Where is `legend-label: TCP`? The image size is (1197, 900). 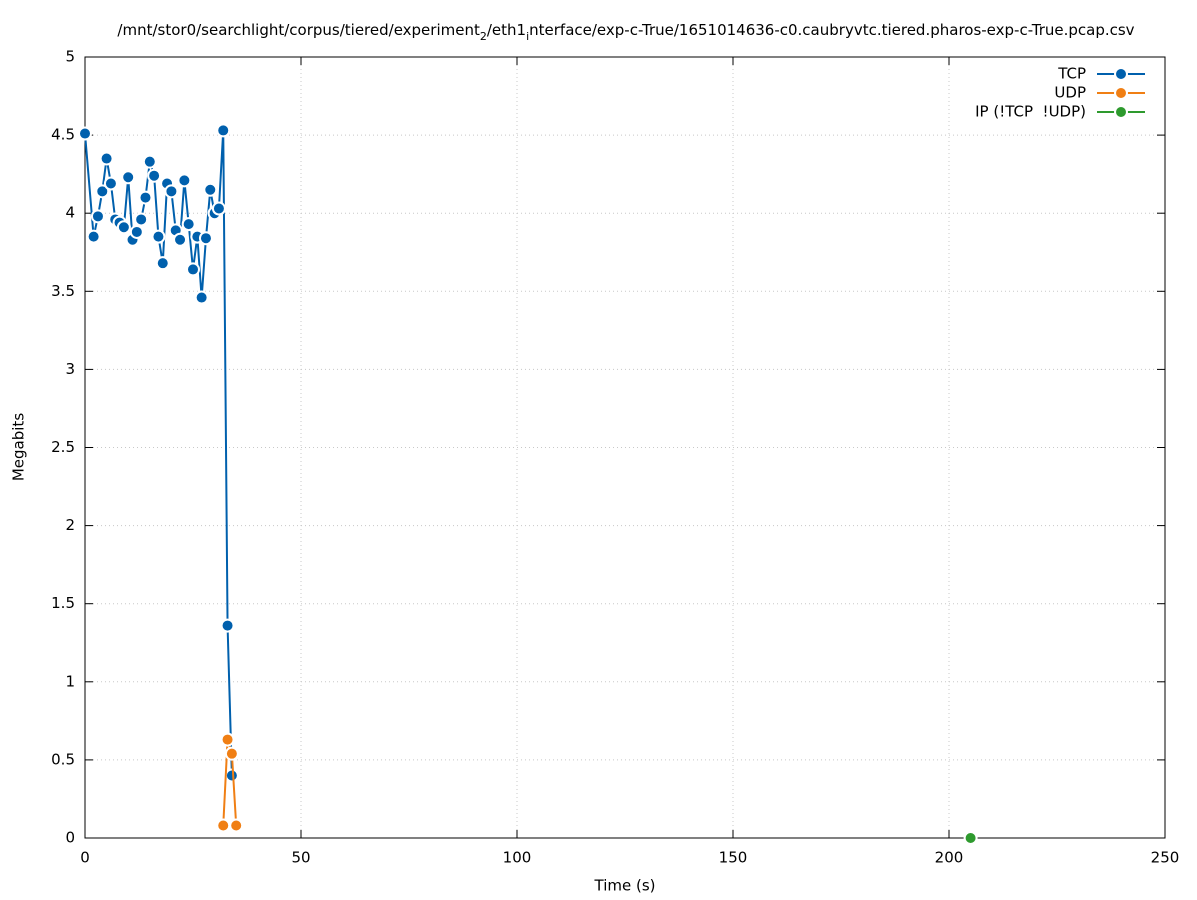
legend-label: TCP is located at coordinates (1071, 74).